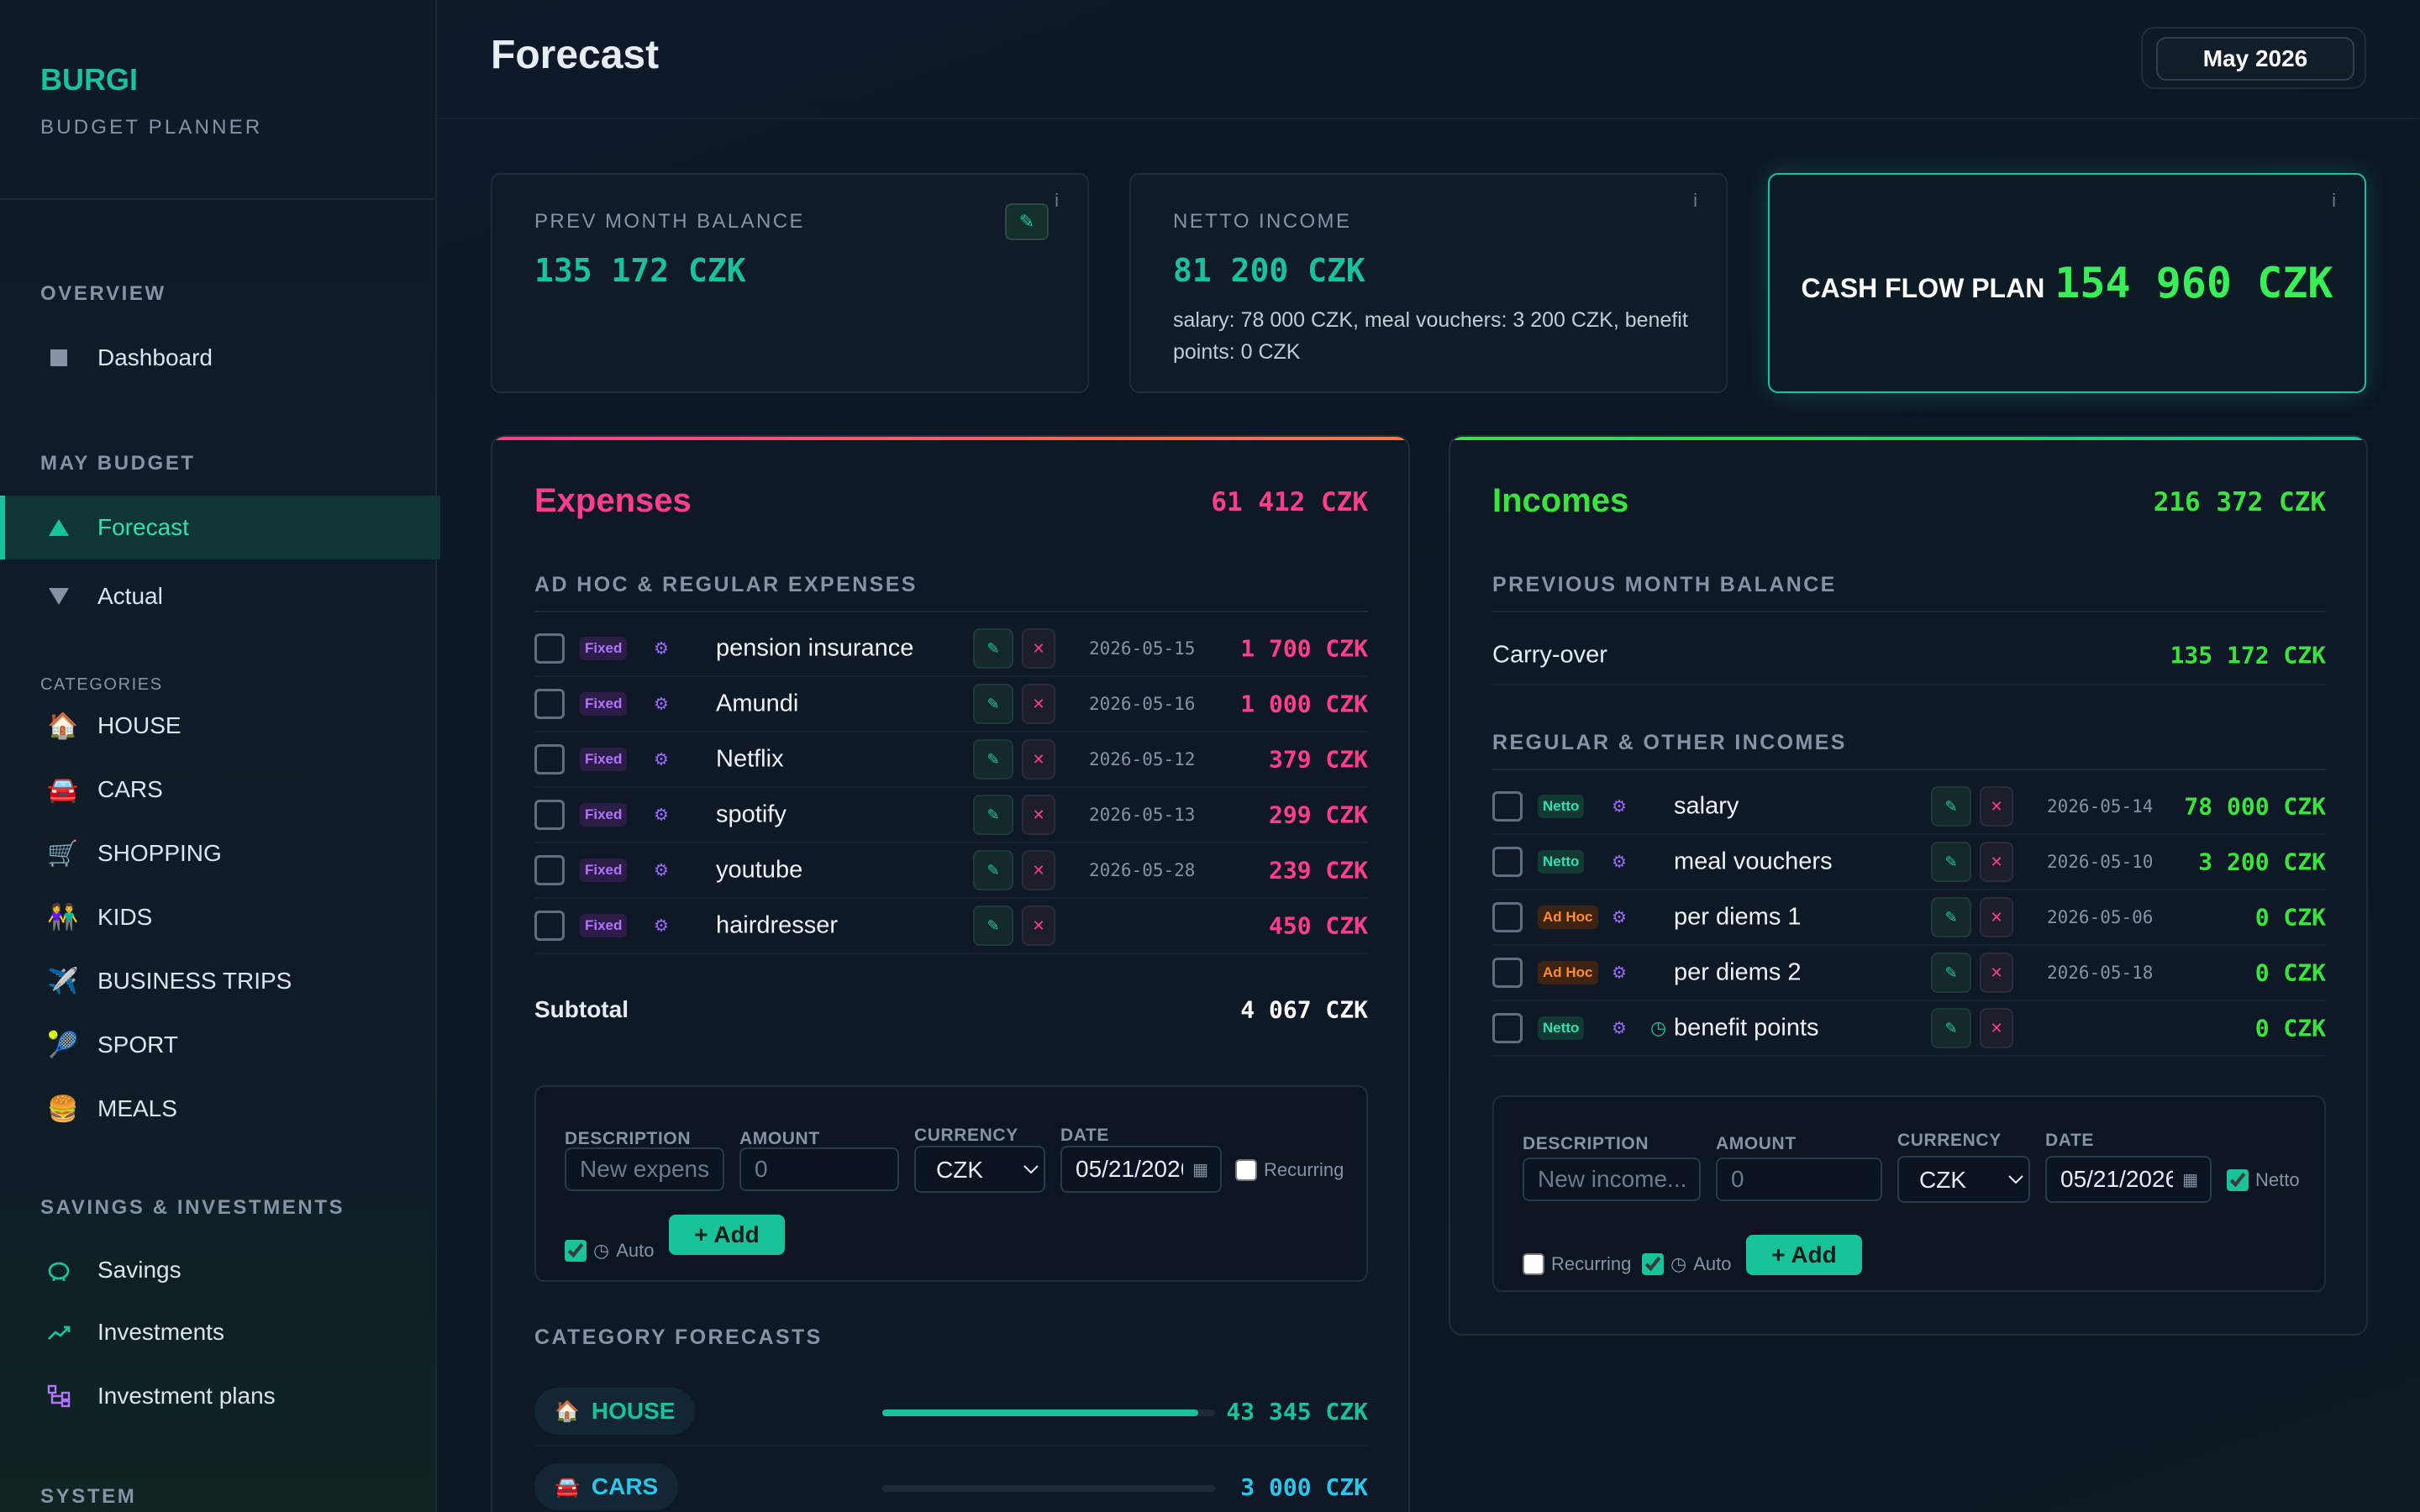  What do you see at coordinates (218, 981) in the screenshot?
I see `nav-item: ✈️ BUSINESS TRIPS` at bounding box center [218, 981].